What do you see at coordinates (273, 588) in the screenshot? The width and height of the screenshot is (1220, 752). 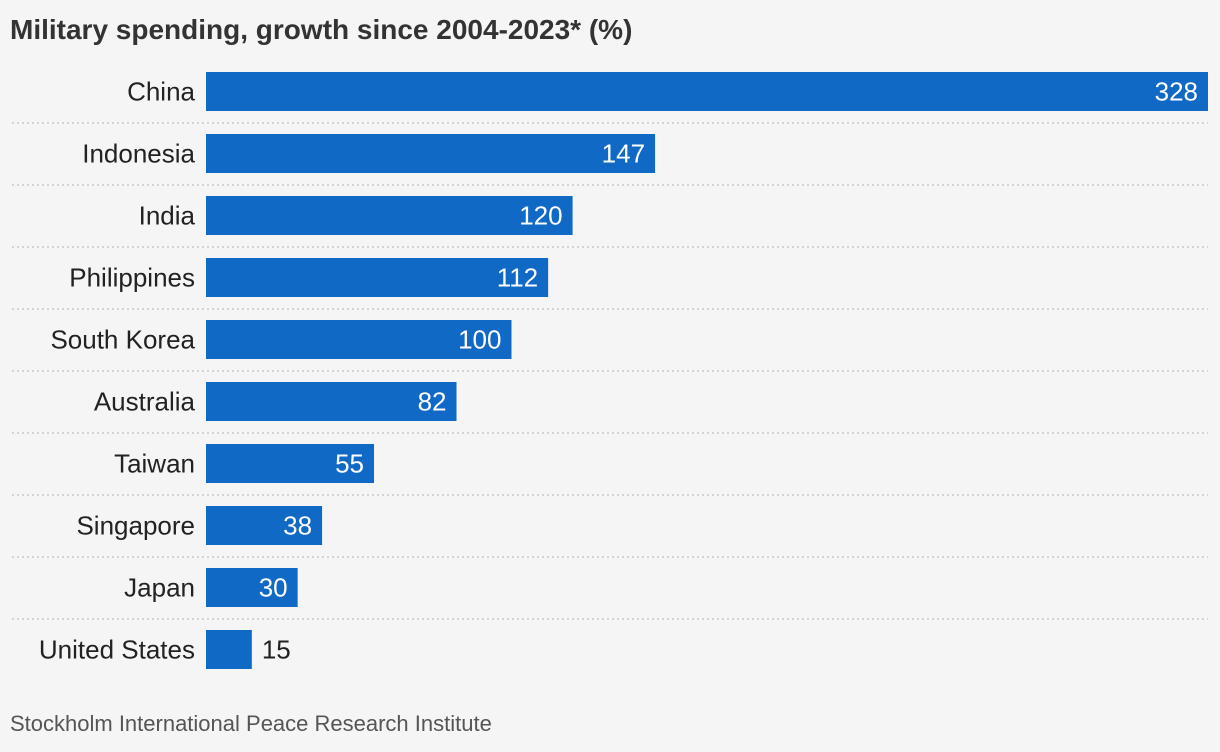 I see `data-label: 30` at bounding box center [273, 588].